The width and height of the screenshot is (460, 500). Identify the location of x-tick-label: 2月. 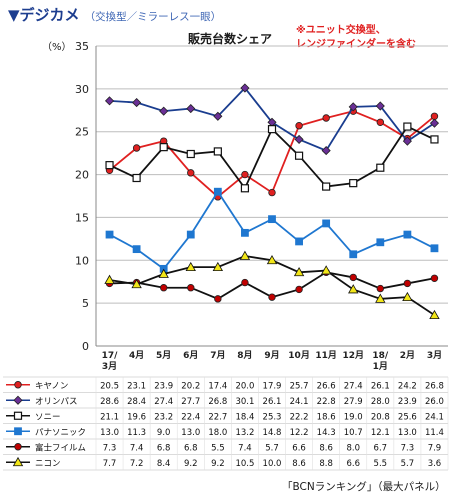
(407, 355).